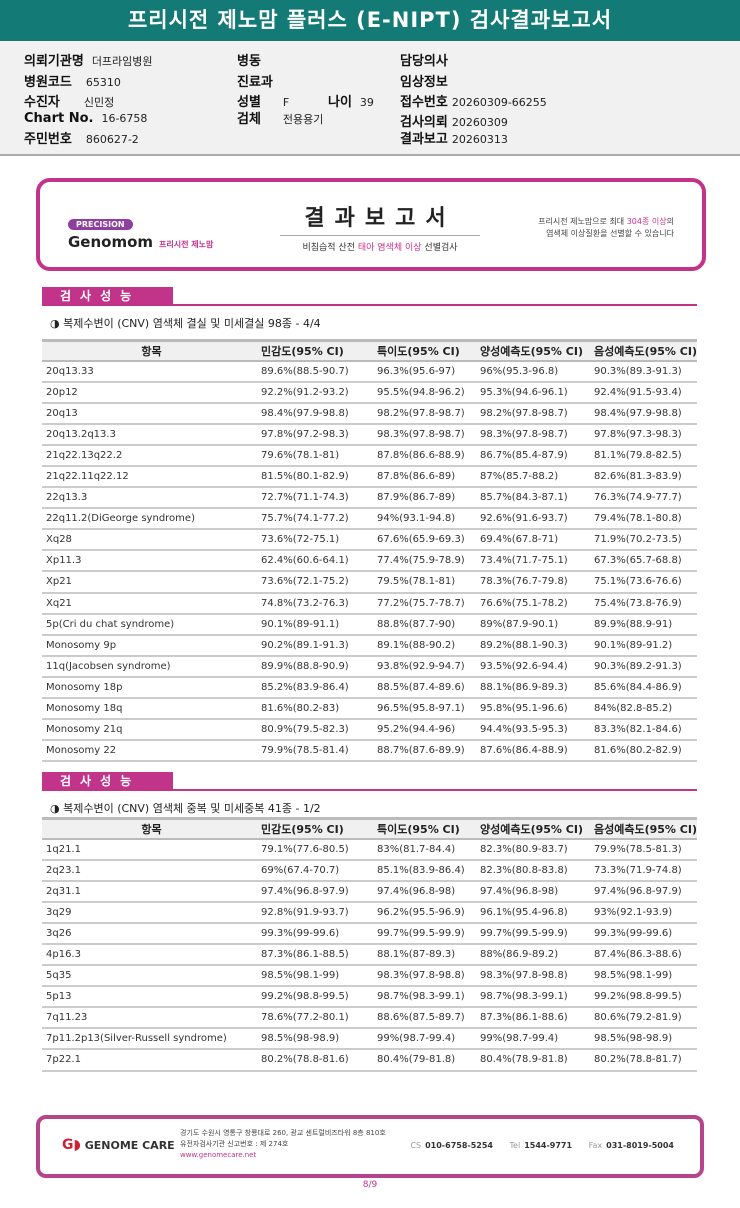  I want to click on item-cell: 2q31.1, so click(149, 891).